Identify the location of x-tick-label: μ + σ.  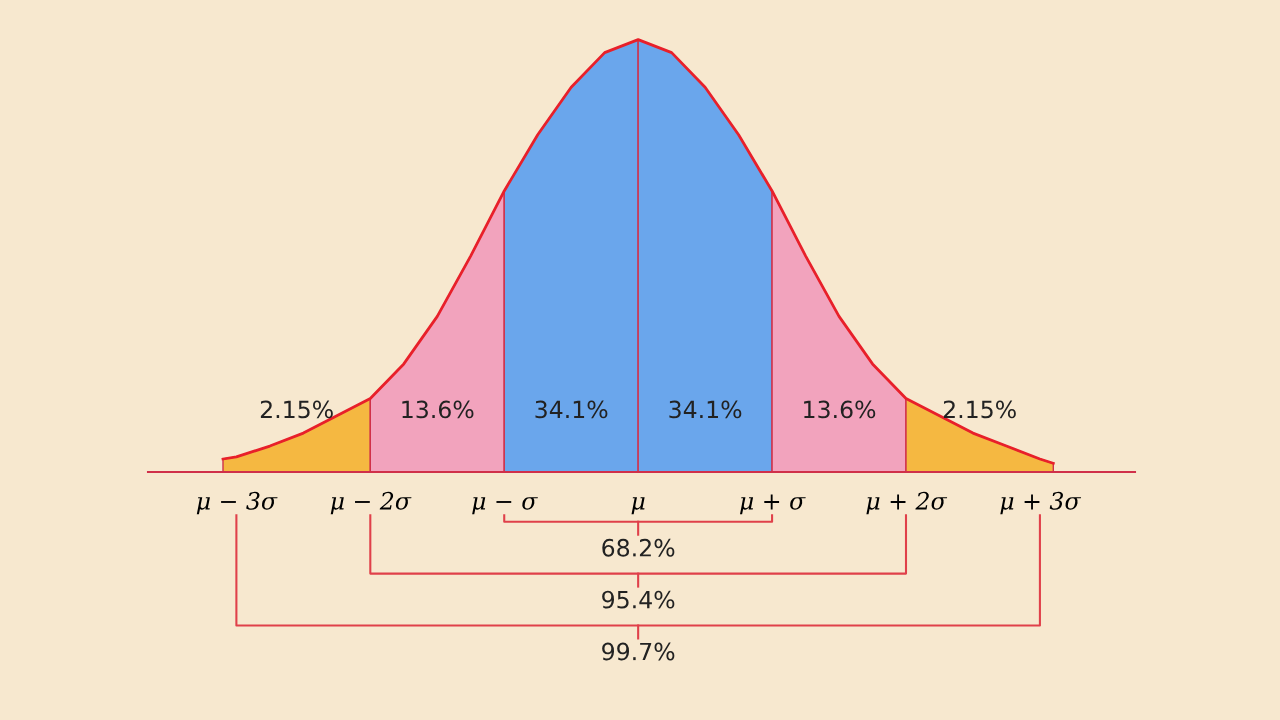
(772, 504).